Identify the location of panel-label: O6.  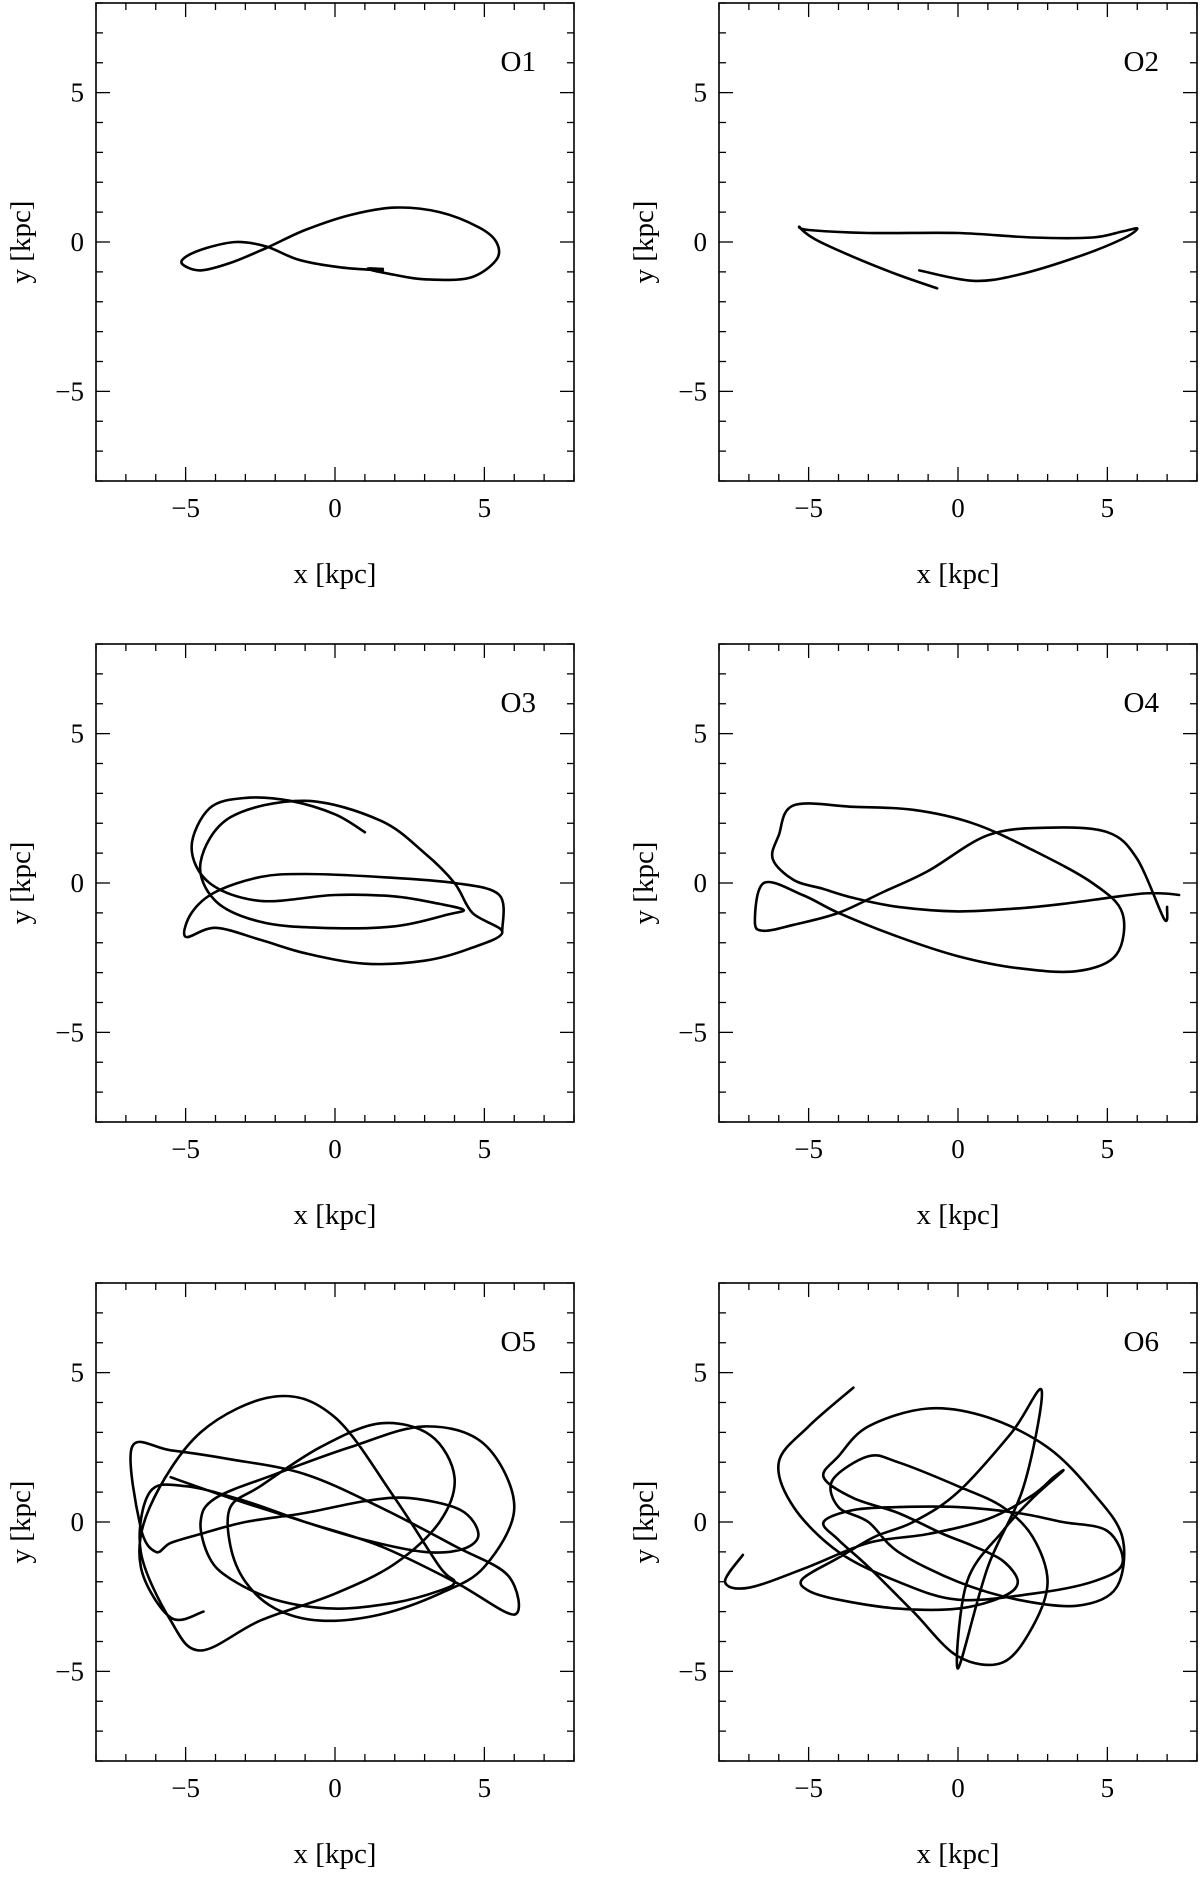
(1141, 1342).